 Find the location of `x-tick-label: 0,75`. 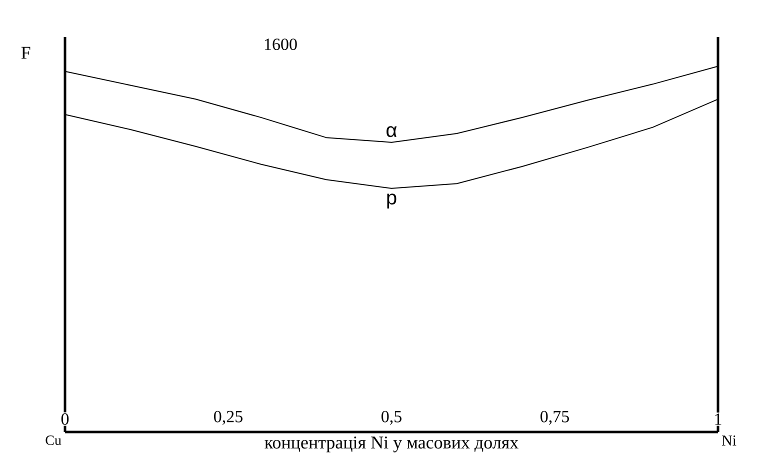

x-tick-label: 0,75 is located at coordinates (554, 417).